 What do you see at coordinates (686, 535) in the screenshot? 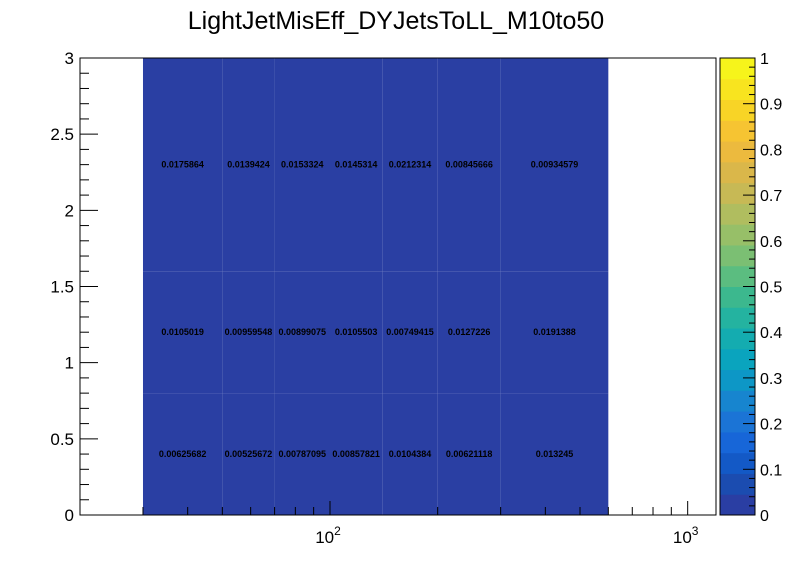
I see `x-tick-label: 10³` at bounding box center [686, 535].